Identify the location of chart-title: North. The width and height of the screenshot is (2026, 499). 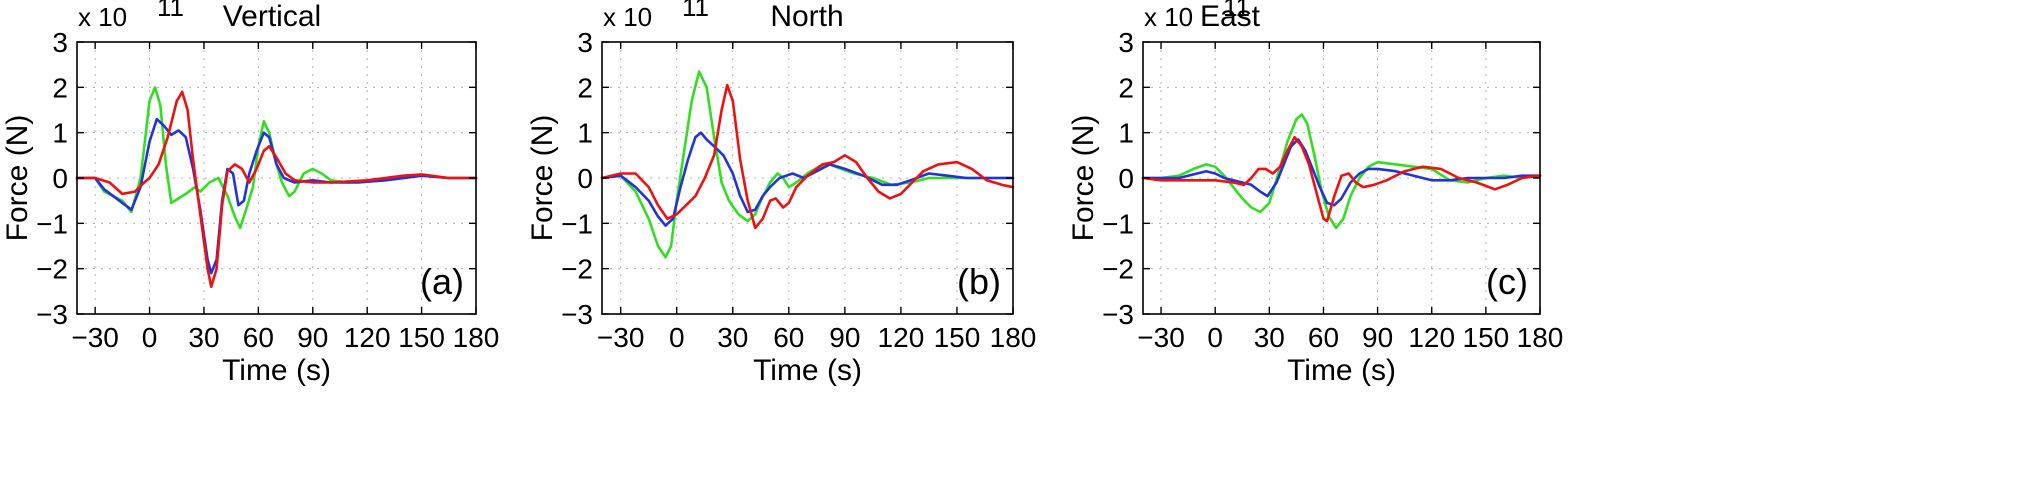
(806, 16).